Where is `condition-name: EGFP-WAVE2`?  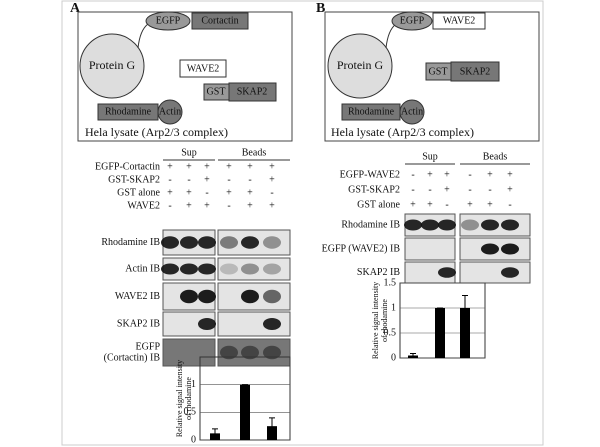
condition-name: EGFP-WAVE2 is located at coordinates (370, 174).